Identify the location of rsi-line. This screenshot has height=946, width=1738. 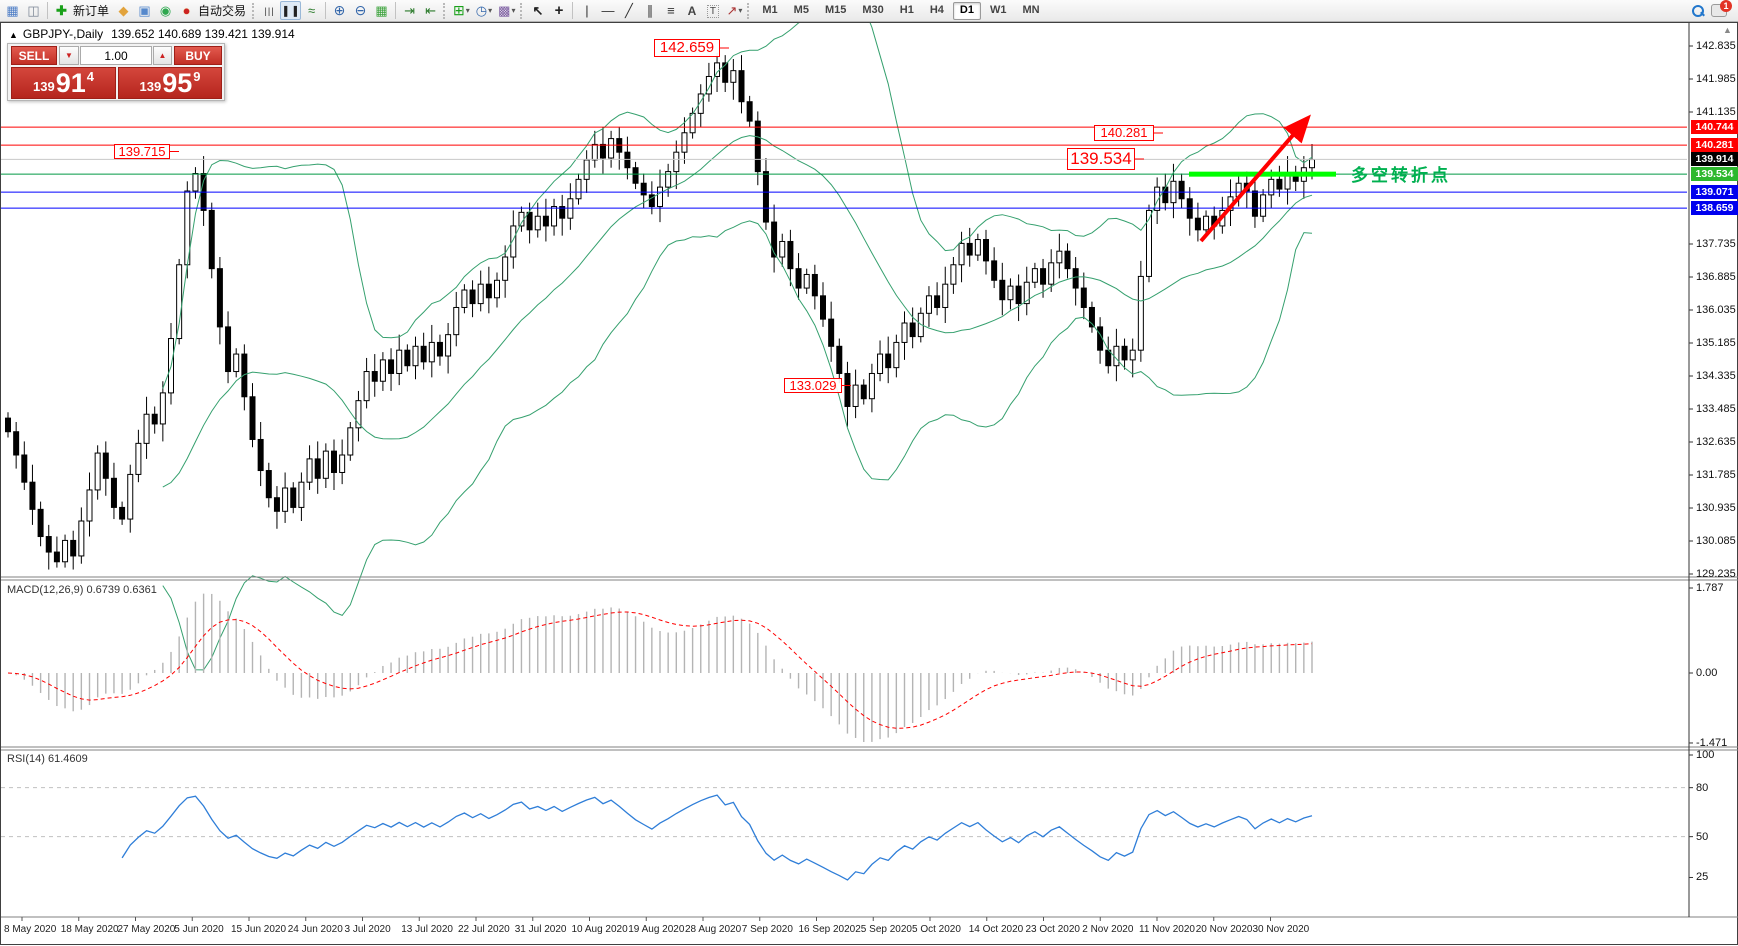
(717, 837).